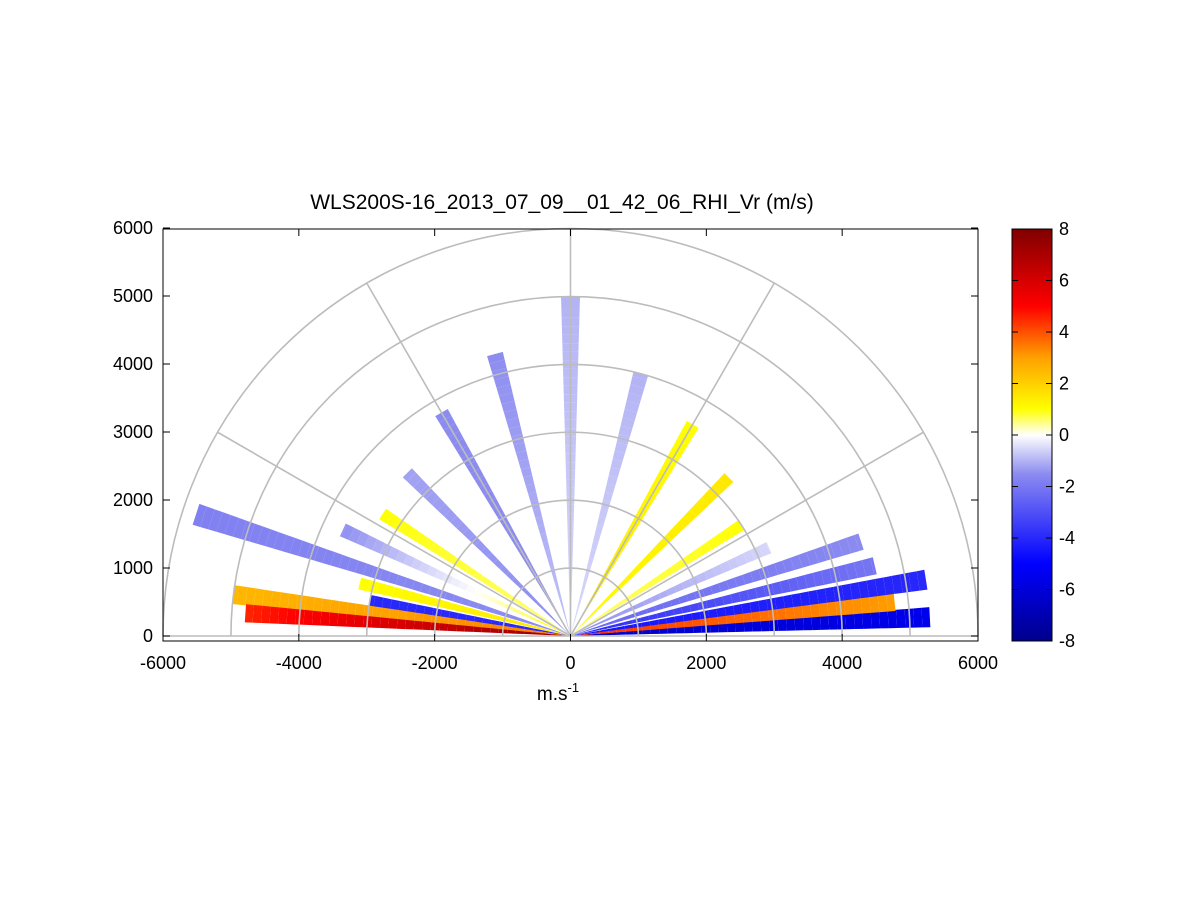 Image resolution: width=1201 pixels, height=901 pixels. Describe the element at coordinates (435, 663) in the screenshot. I see `x-tick-label: -2000` at that location.